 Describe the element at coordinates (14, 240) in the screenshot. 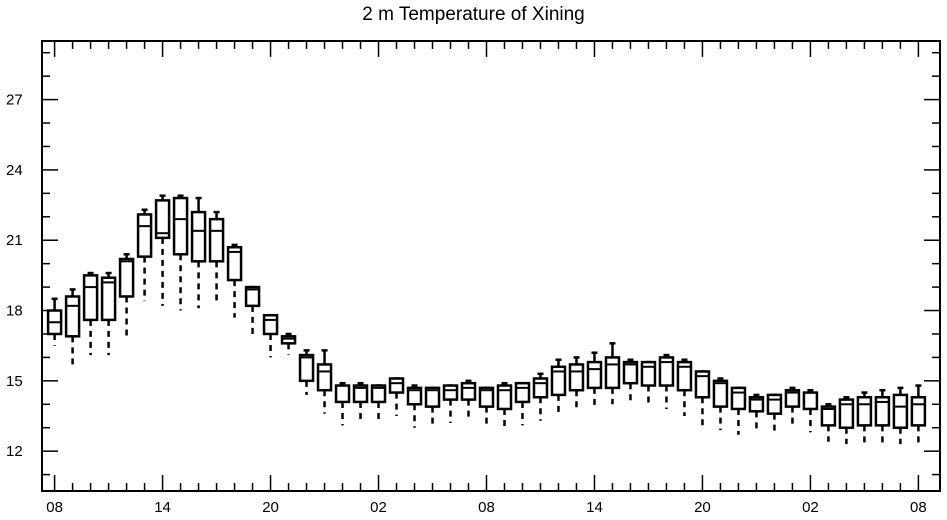

I see `y-tick-label: 21` at that location.